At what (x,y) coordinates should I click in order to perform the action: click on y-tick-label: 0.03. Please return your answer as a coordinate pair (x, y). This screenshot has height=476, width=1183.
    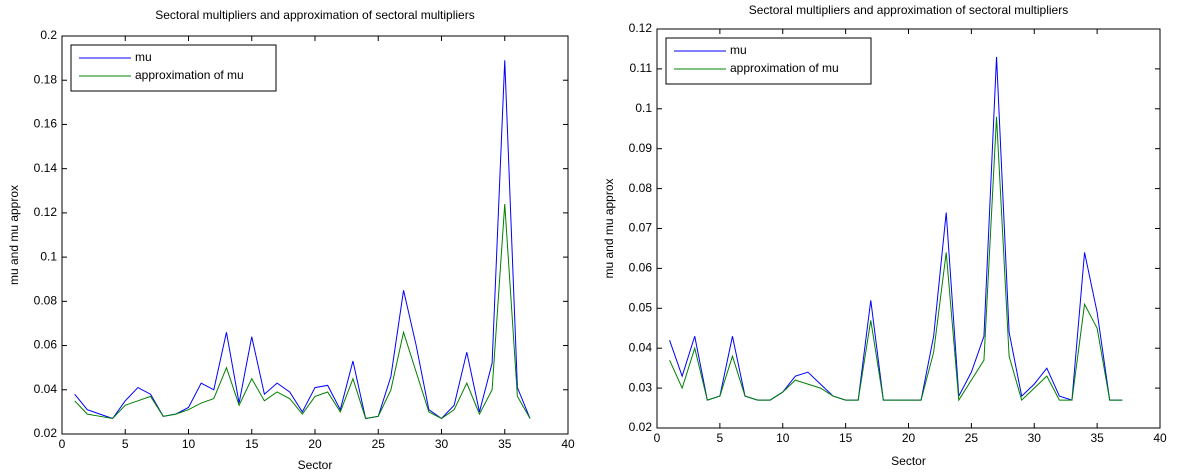
    Looking at the image, I should click on (641, 387).